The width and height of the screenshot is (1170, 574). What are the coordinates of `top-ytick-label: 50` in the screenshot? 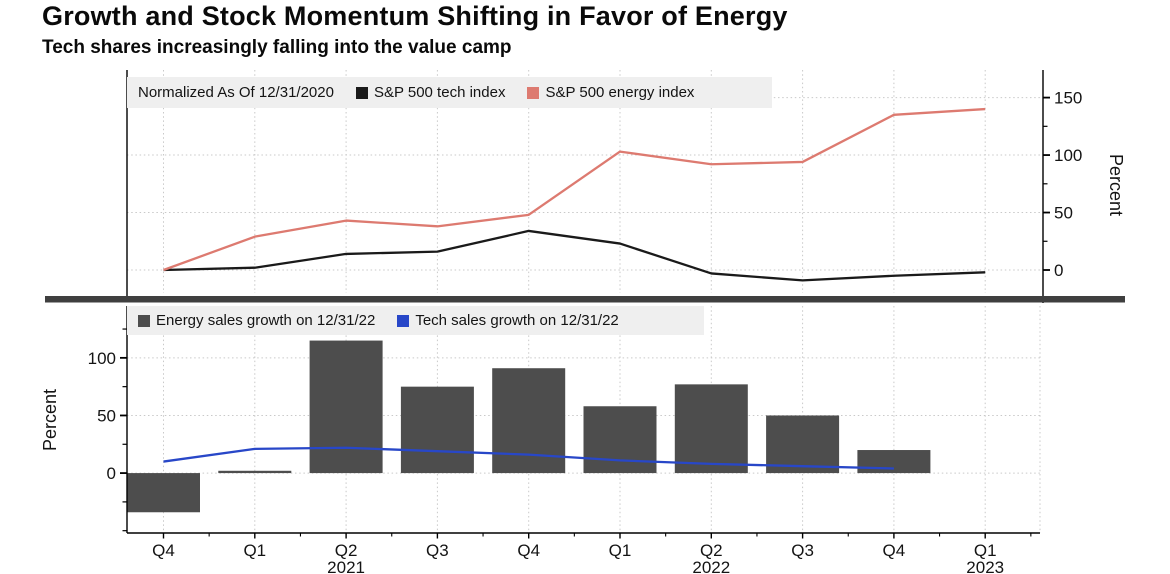 It's located at (1063, 213).